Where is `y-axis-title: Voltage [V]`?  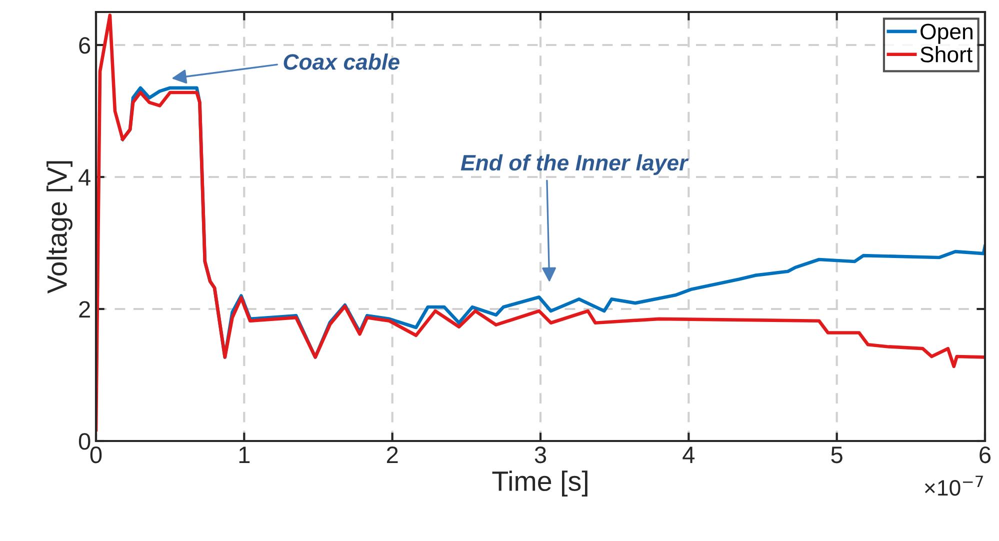 y-axis-title: Voltage [V] is located at coordinates (59, 227).